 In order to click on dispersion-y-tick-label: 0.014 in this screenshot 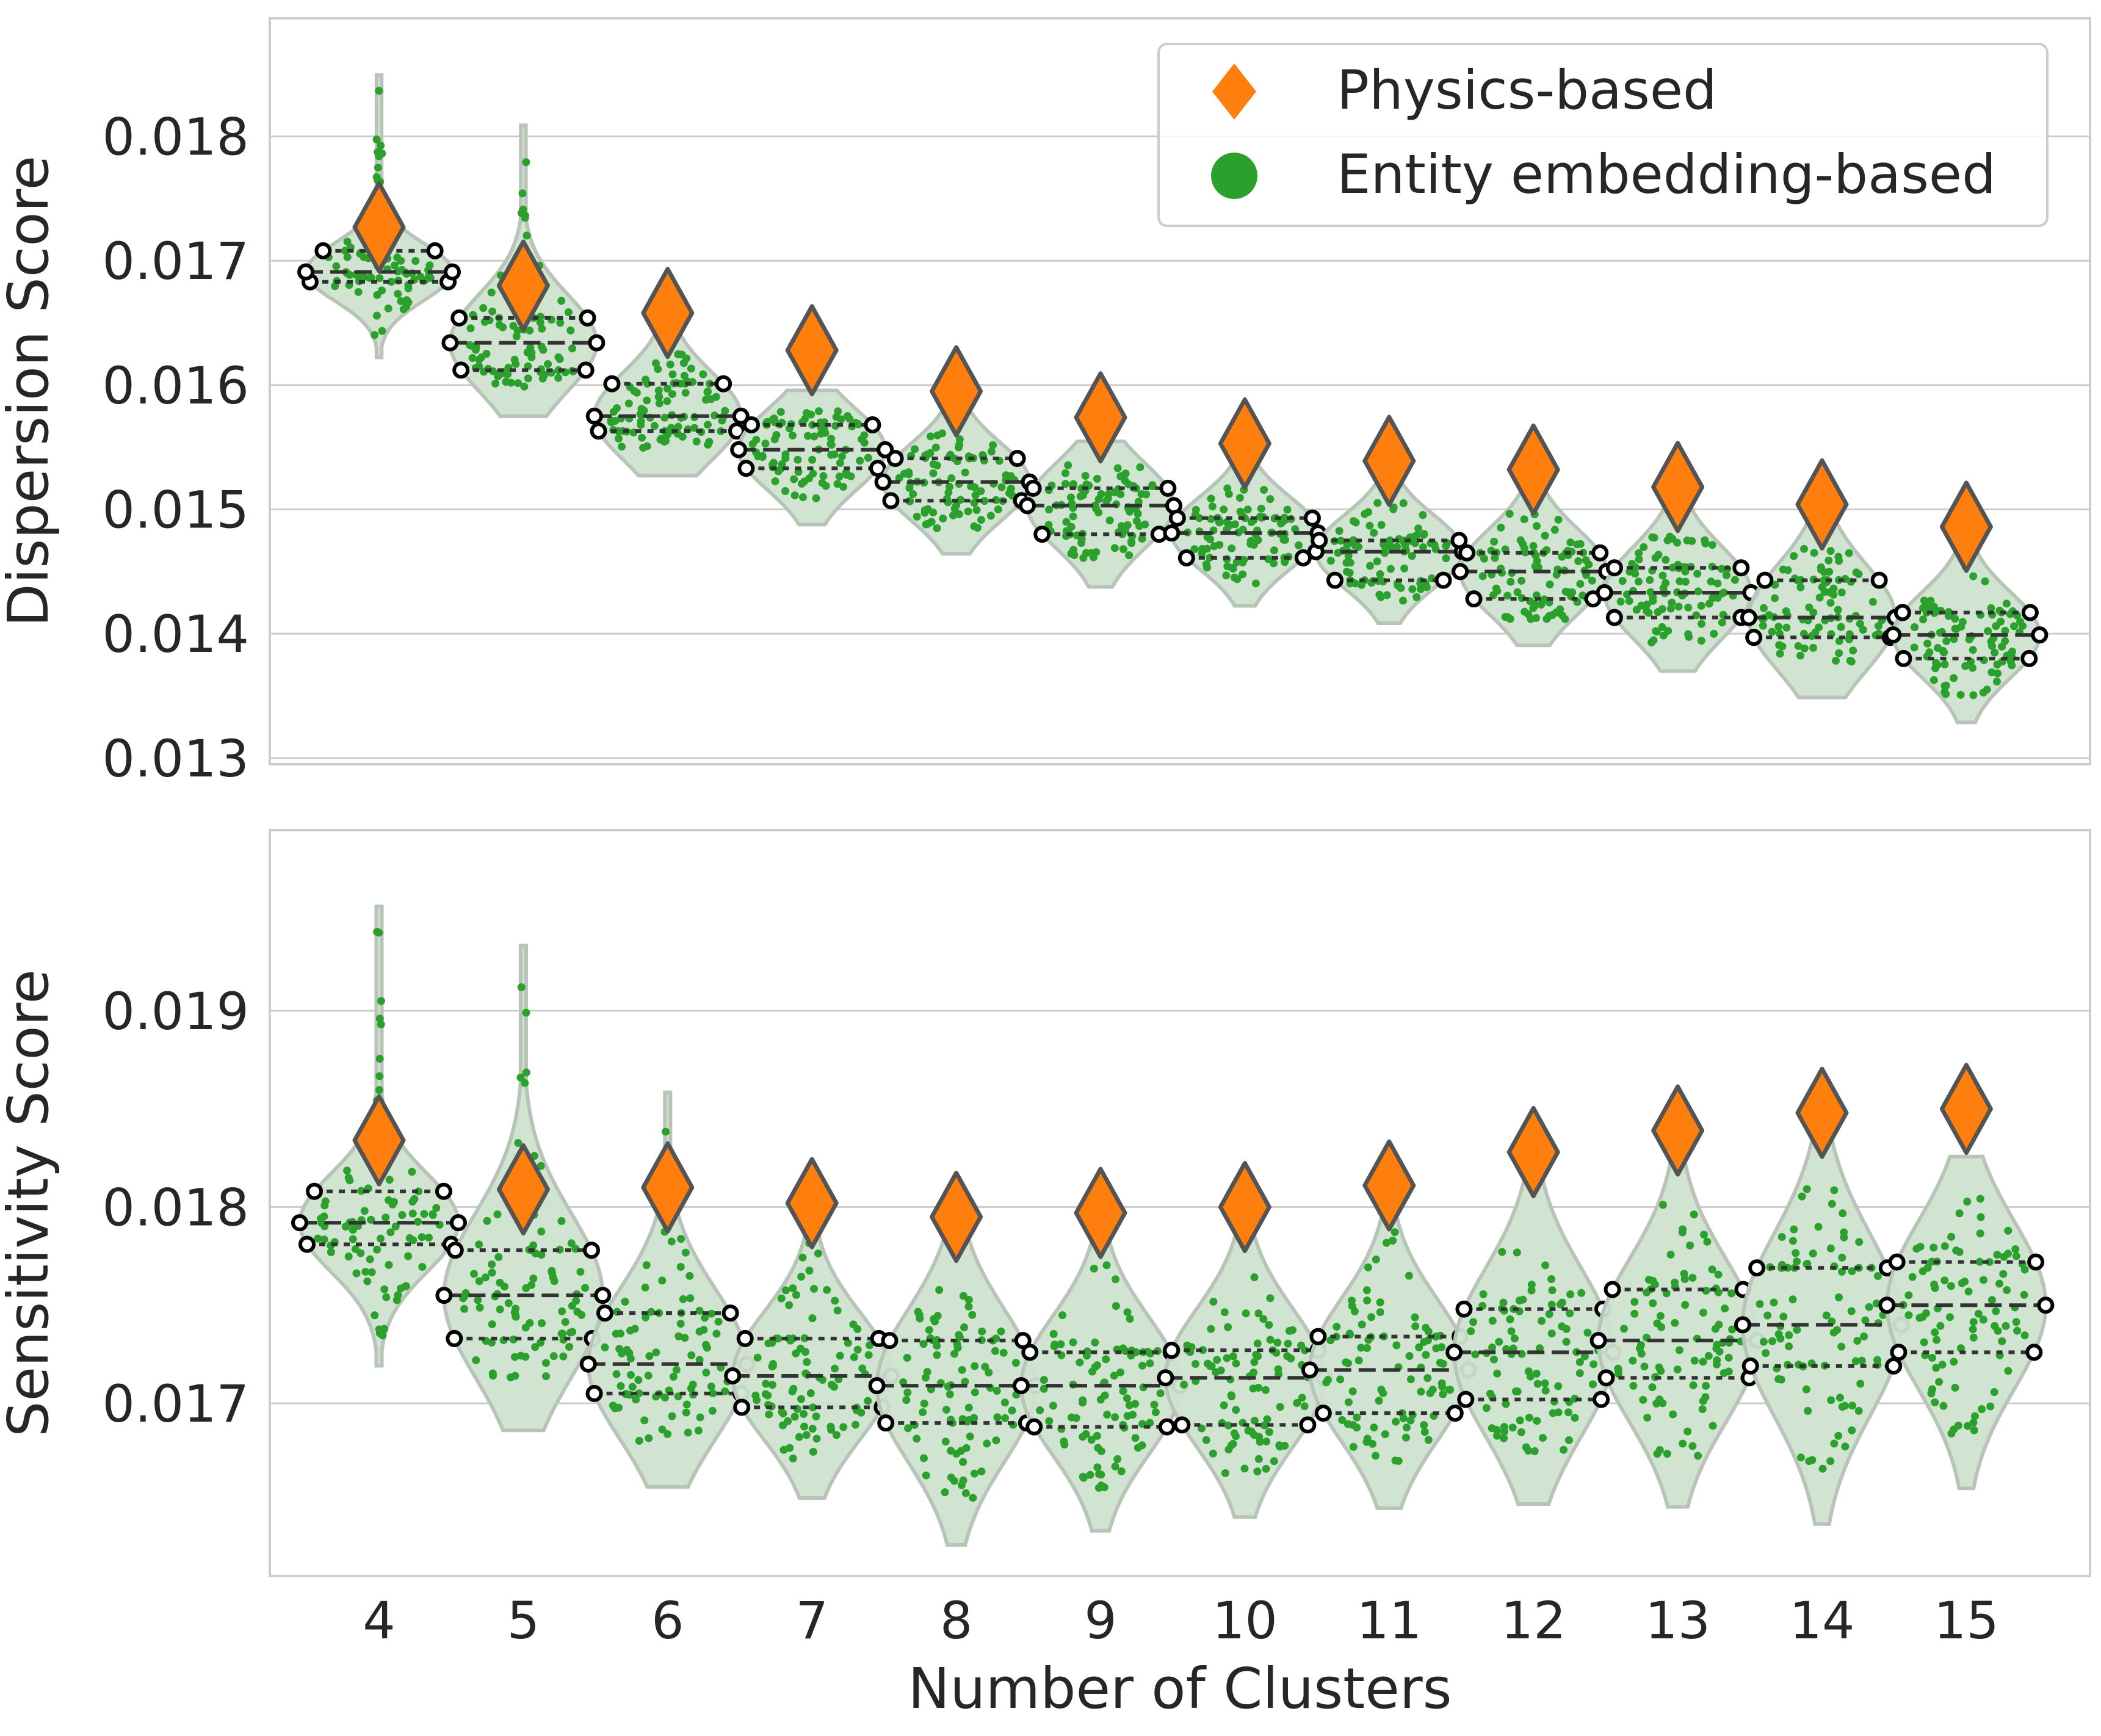, I will do `click(176, 634)`.